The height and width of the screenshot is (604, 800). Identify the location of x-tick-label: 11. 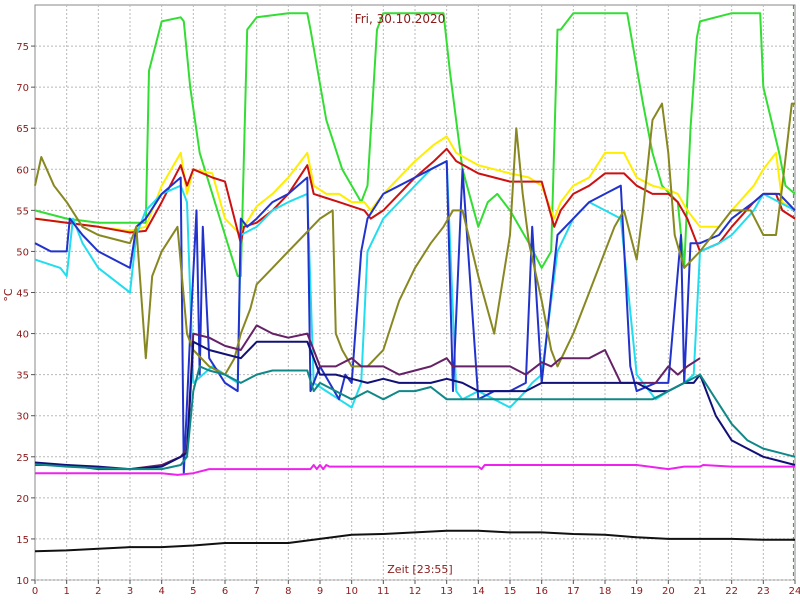
(383, 591).